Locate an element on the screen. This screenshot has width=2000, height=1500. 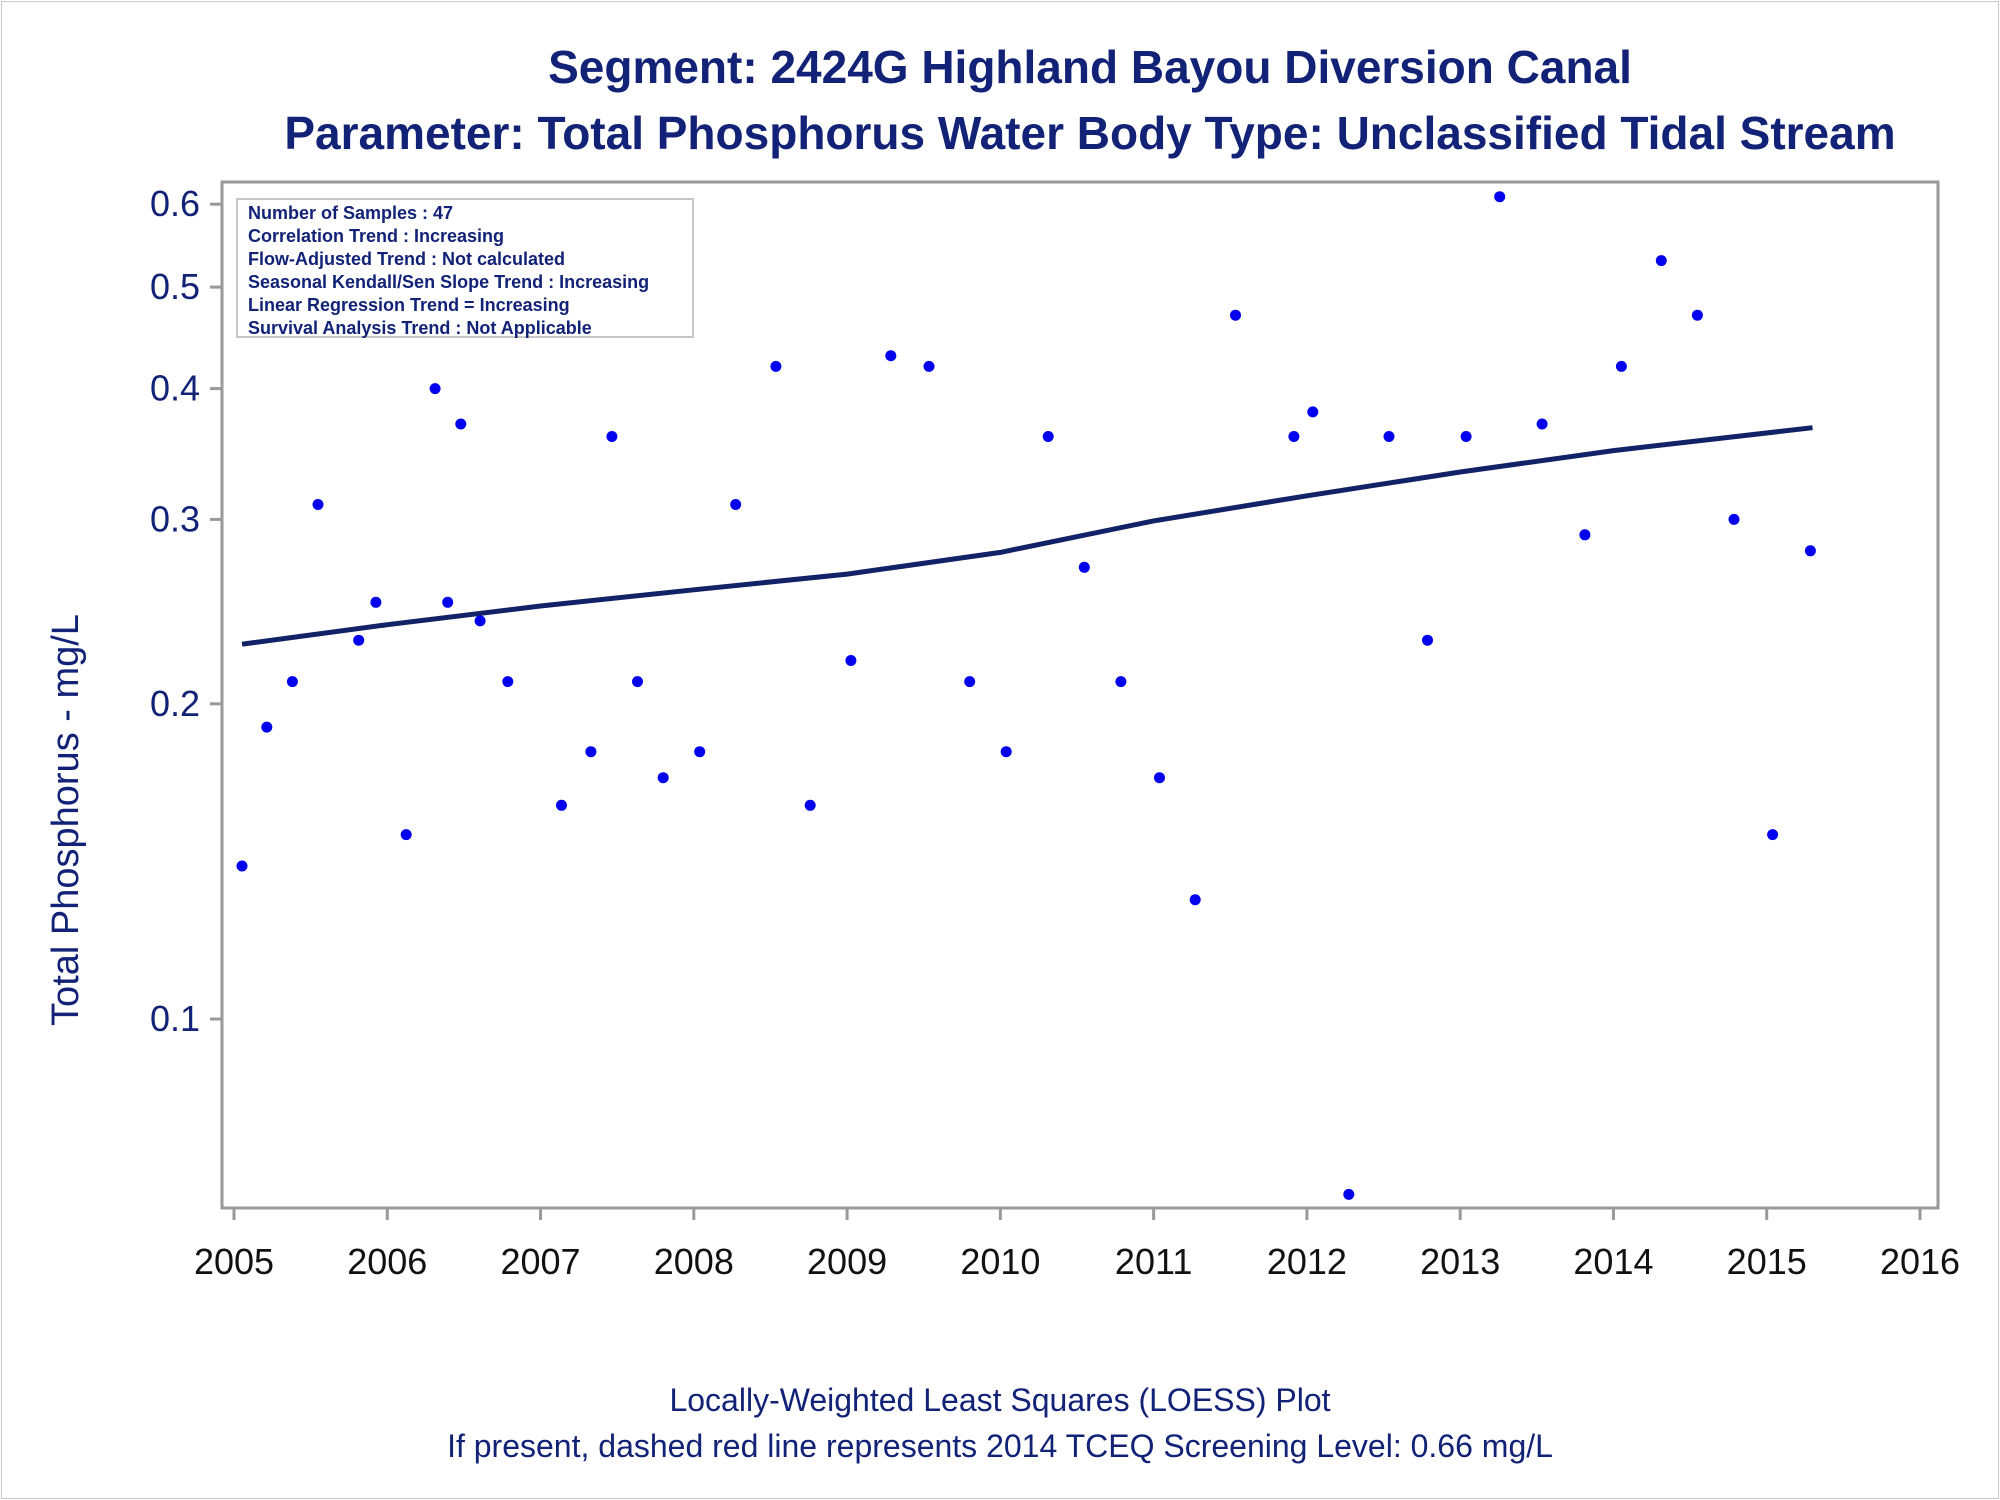
trend-line-group is located at coordinates (1027, 536).